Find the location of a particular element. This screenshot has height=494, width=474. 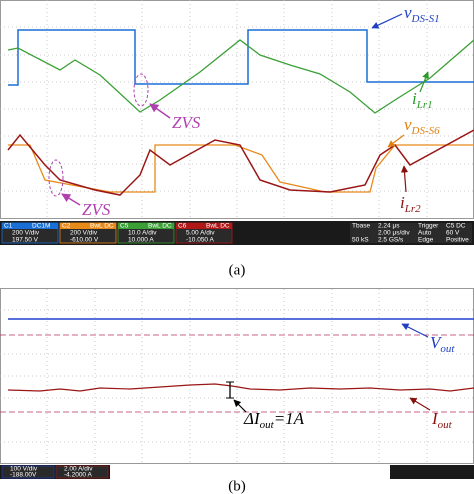

channel-name: C2 is located at coordinates (66, 226).